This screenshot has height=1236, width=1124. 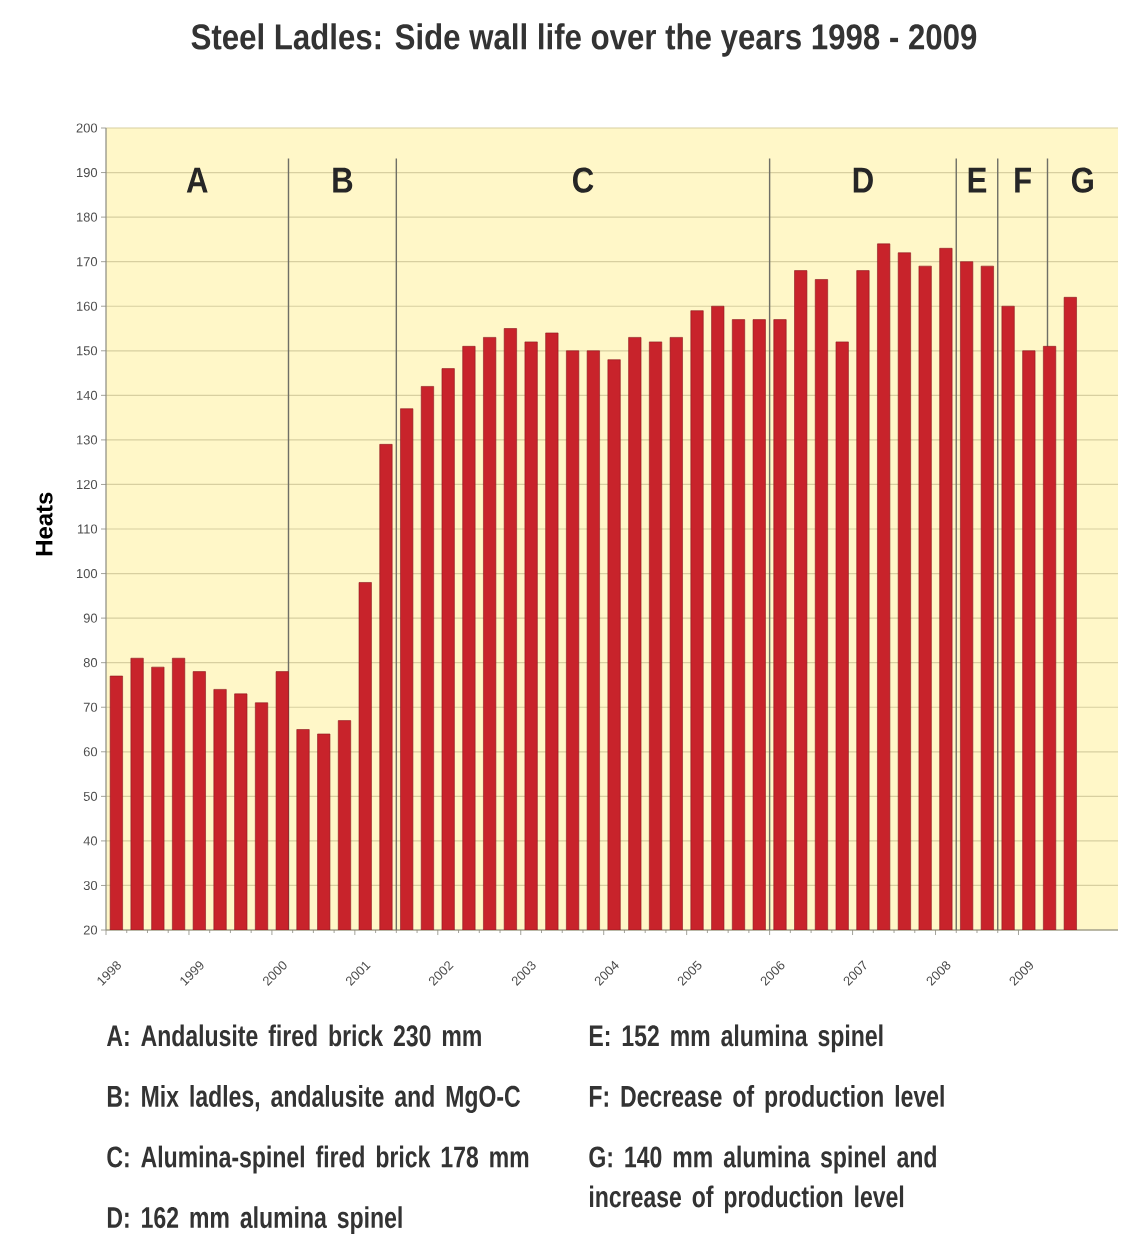 What do you see at coordinates (766, 1099) in the screenshot?
I see `text: F: Decrease of production level` at bounding box center [766, 1099].